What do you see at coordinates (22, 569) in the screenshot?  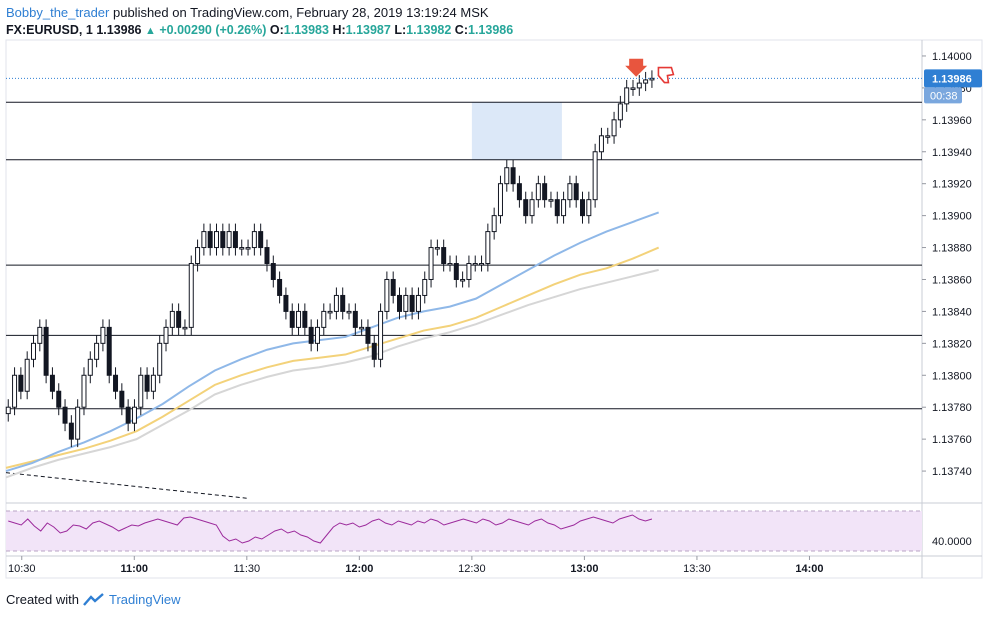 I see `time-tick-label: 10:30` at bounding box center [22, 569].